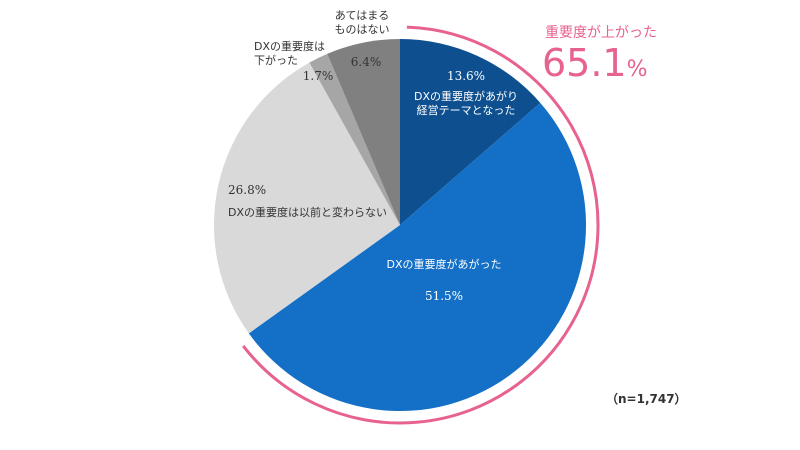  I want to click on slice-value-label-importance-up: 51.5%, so click(444, 296).